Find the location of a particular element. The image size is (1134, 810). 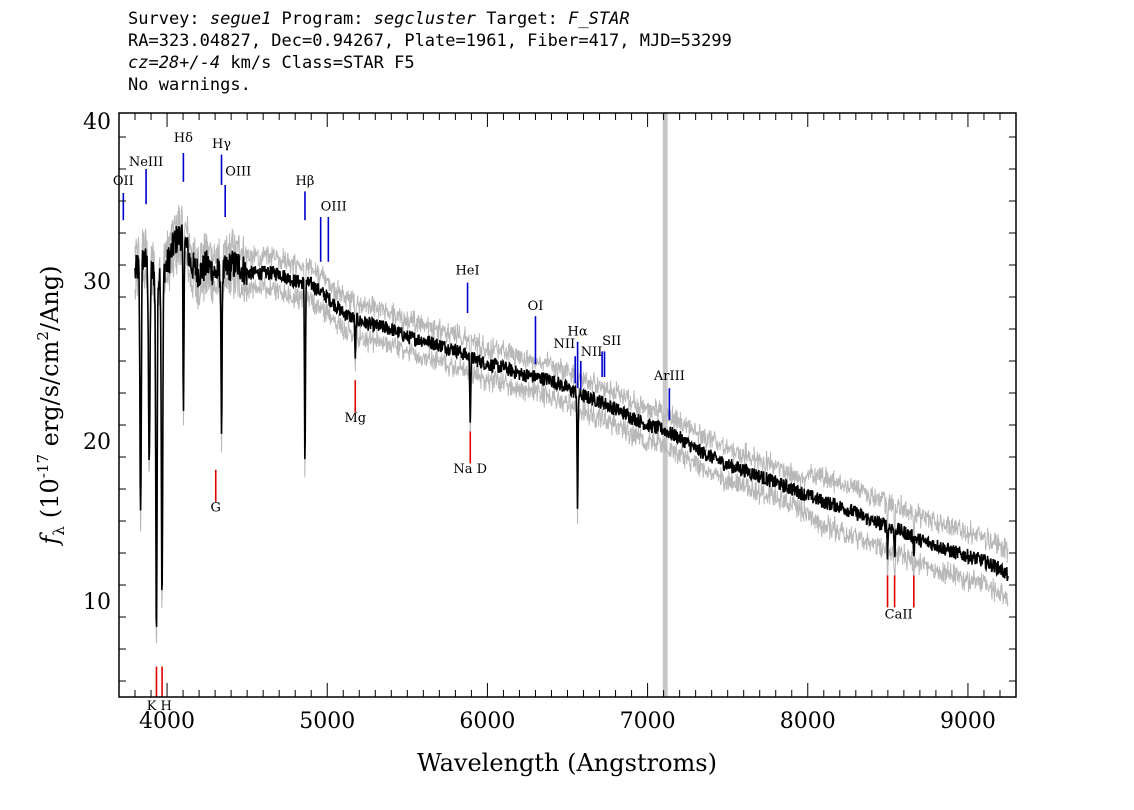

x-tick-label: 7000 is located at coordinates (648, 721).